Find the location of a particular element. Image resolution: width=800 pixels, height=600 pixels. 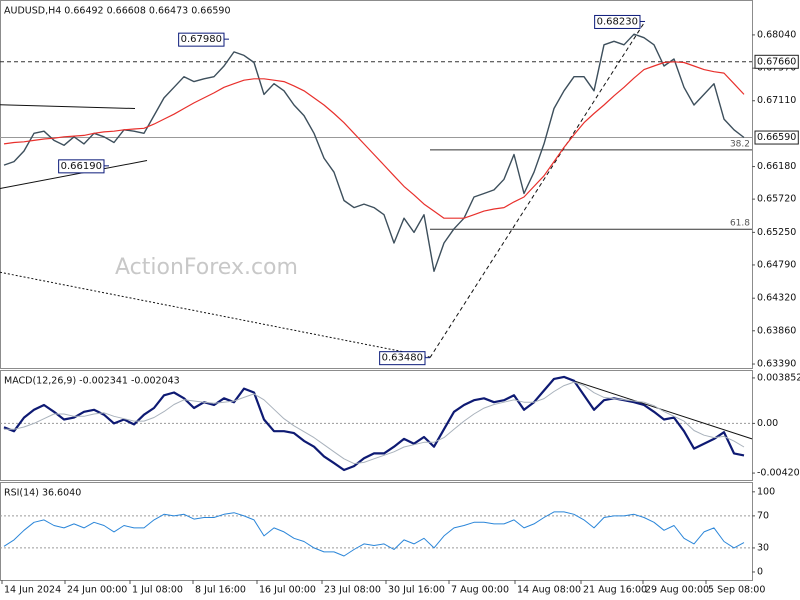

price-label: 0.66590 is located at coordinates (776, 137).